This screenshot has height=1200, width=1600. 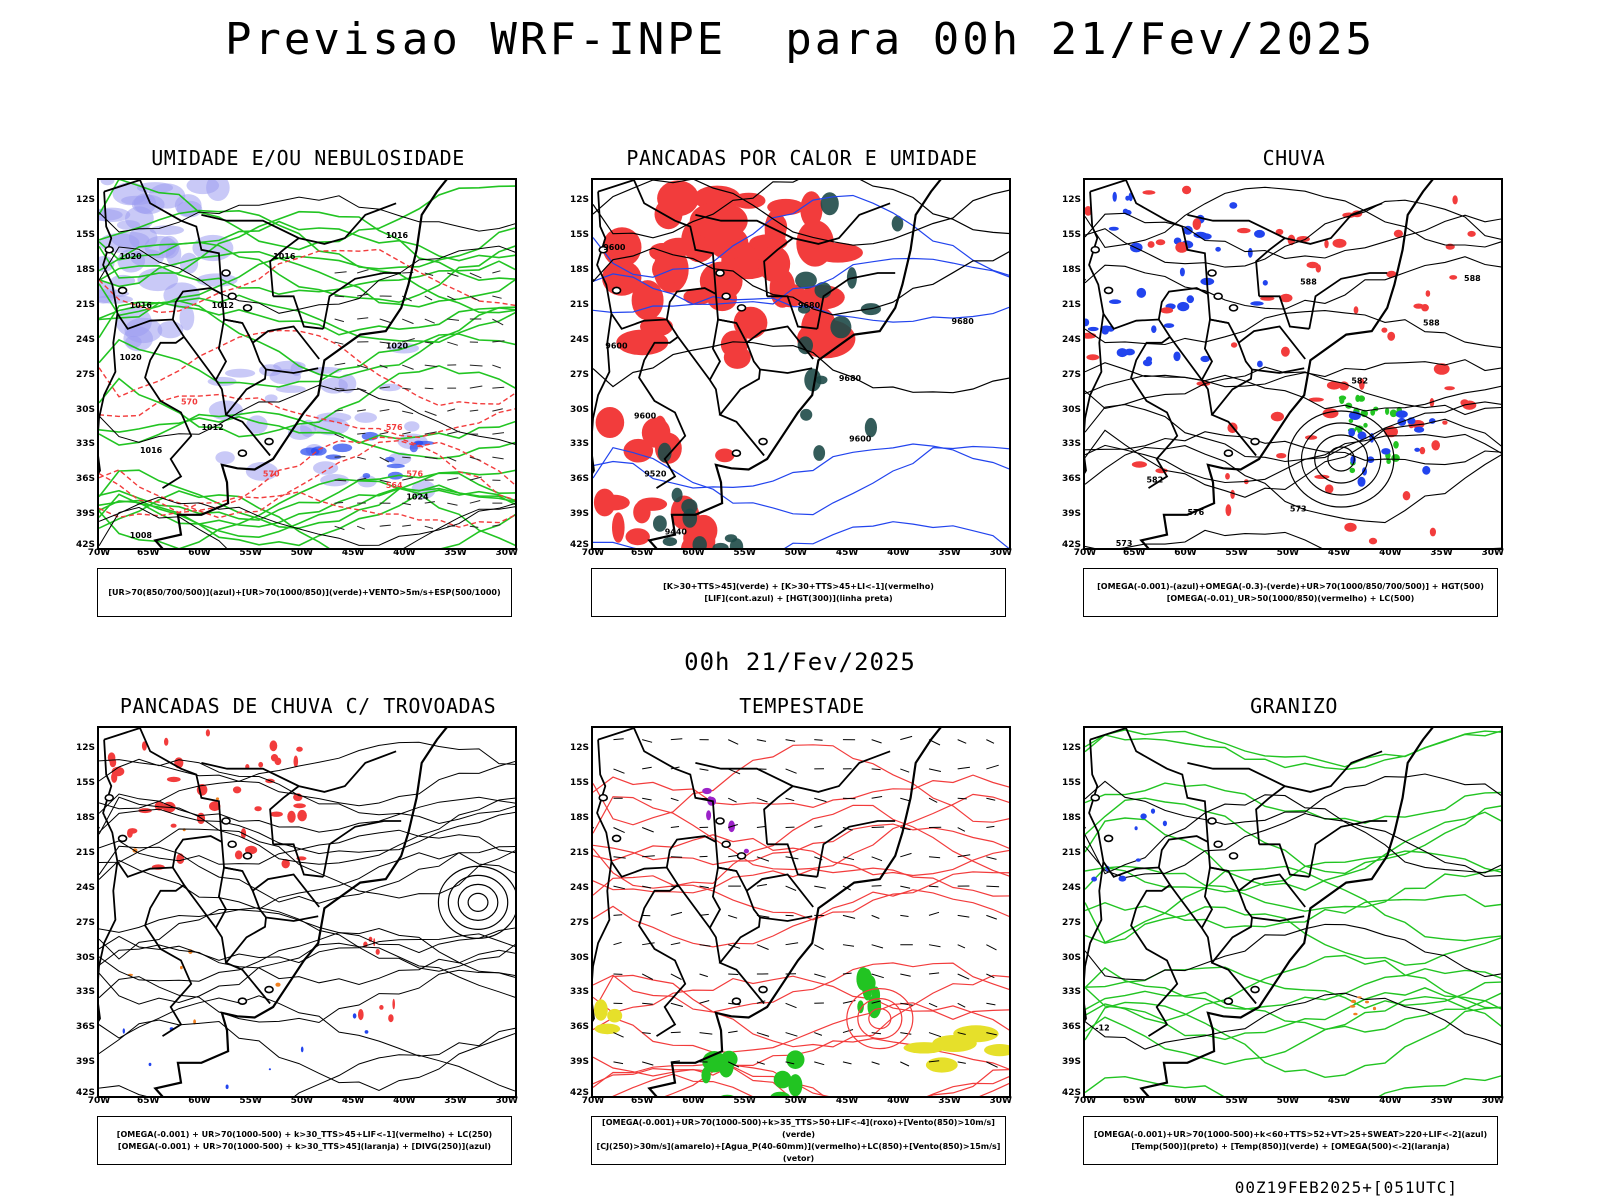 I want to click on omega-500-area, so click(x=1374, y=1008).